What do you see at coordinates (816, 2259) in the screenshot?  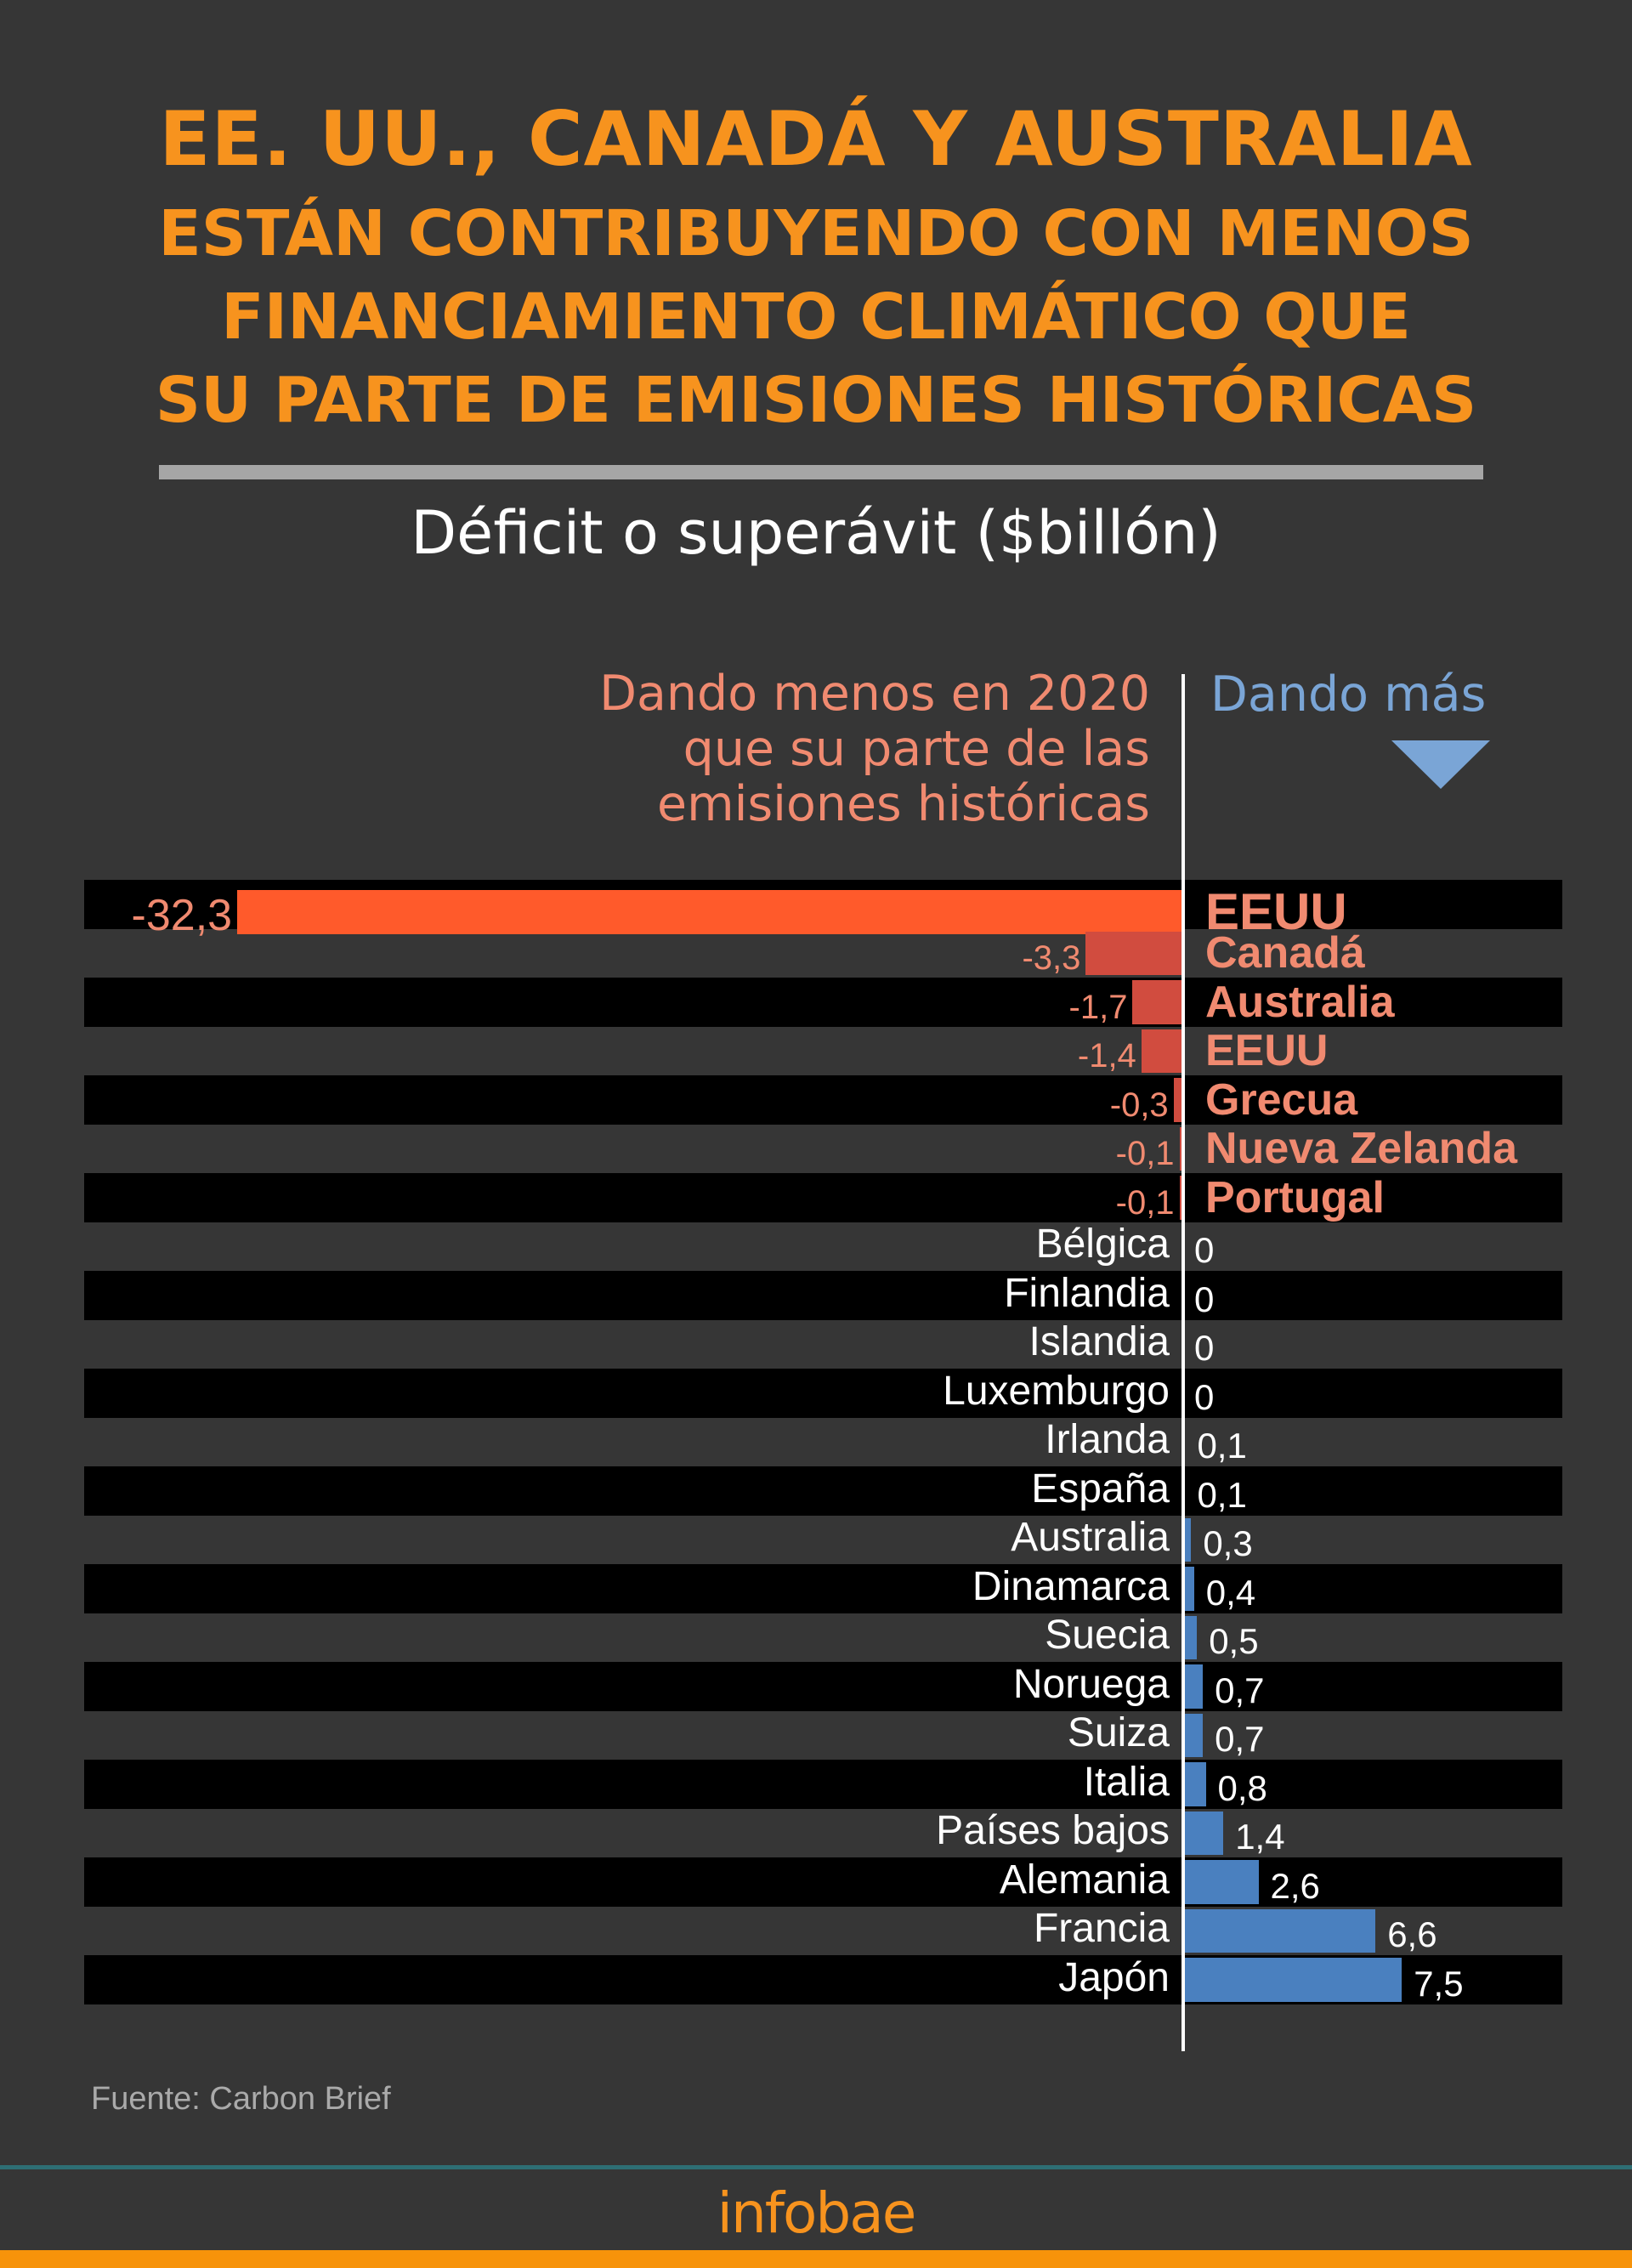 I see `footer-stripe` at bounding box center [816, 2259].